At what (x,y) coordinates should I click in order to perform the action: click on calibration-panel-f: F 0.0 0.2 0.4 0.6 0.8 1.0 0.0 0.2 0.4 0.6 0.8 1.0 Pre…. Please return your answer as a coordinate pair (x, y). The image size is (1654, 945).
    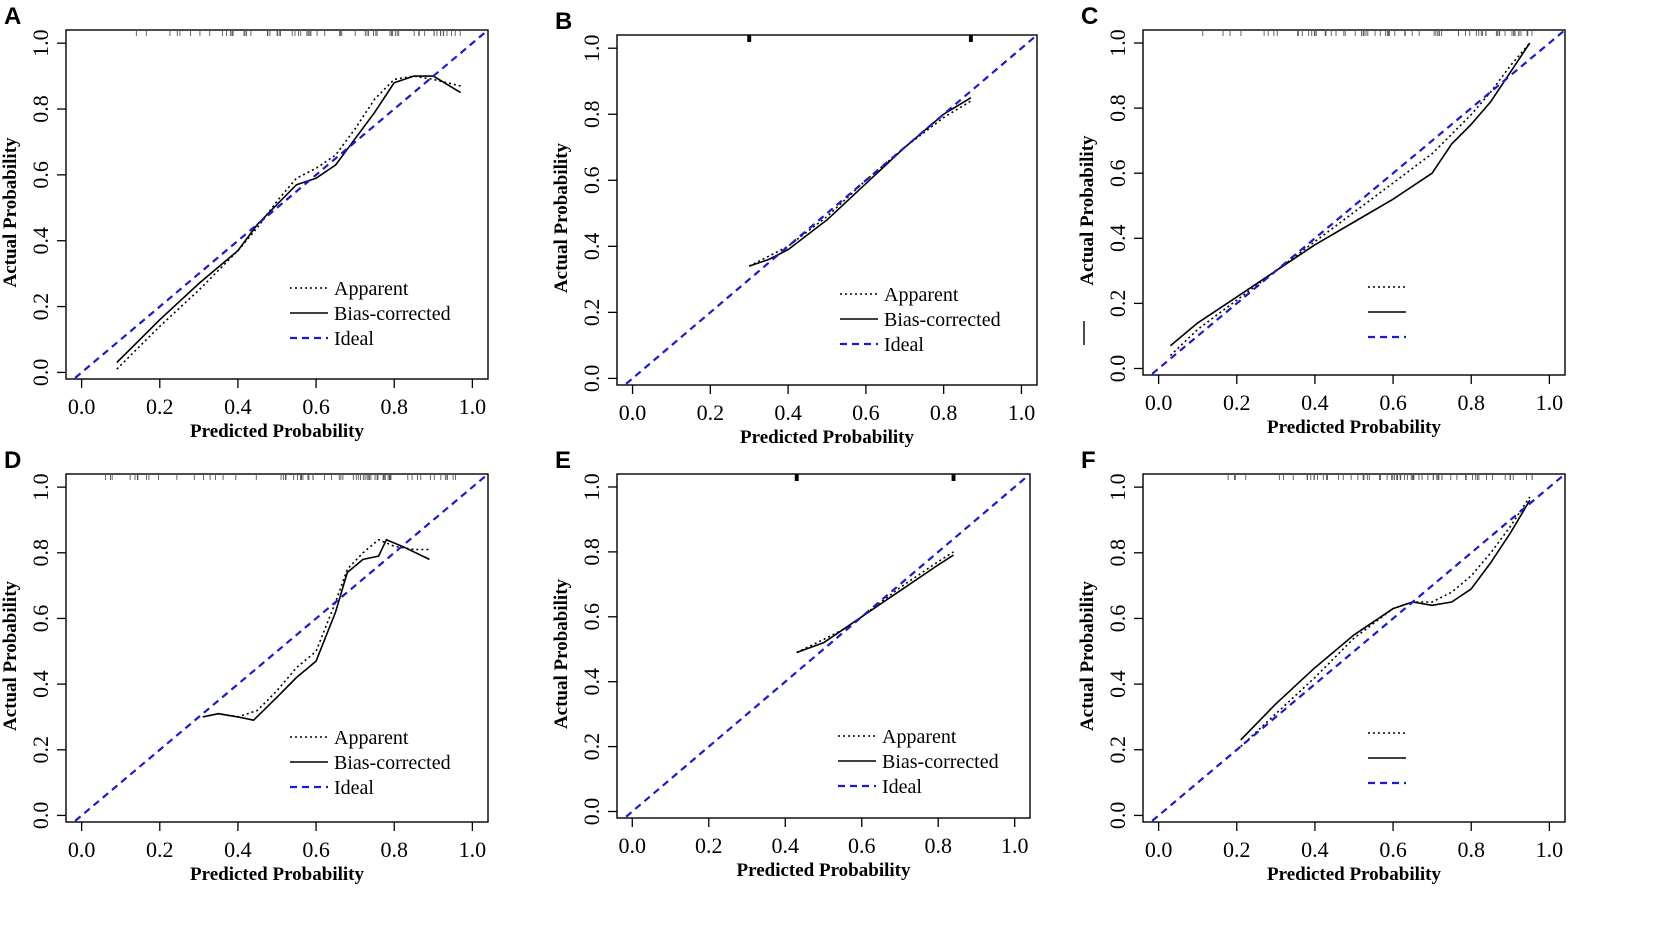
    Looking at the image, I should click on (1321, 666).